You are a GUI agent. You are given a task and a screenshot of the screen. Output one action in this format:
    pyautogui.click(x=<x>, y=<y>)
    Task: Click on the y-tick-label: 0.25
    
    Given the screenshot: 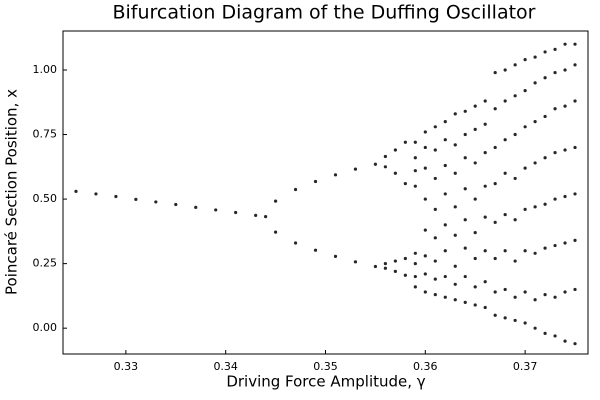 What is the action you would take?
    pyautogui.click(x=45, y=263)
    